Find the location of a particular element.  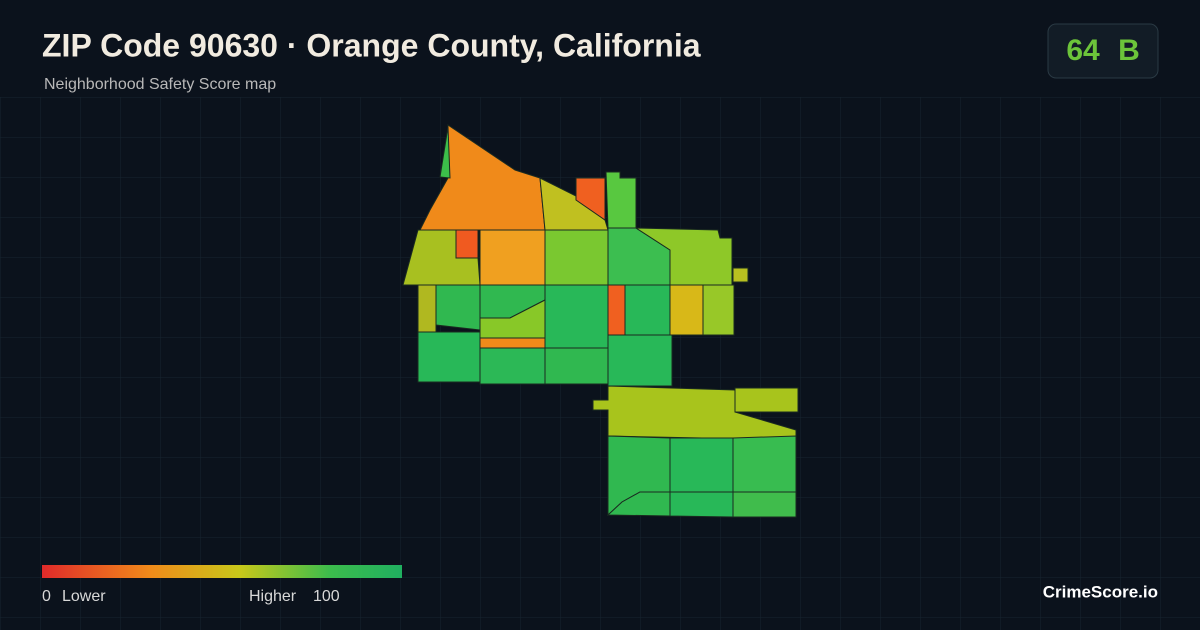

score: 64 is located at coordinates (1083, 50).